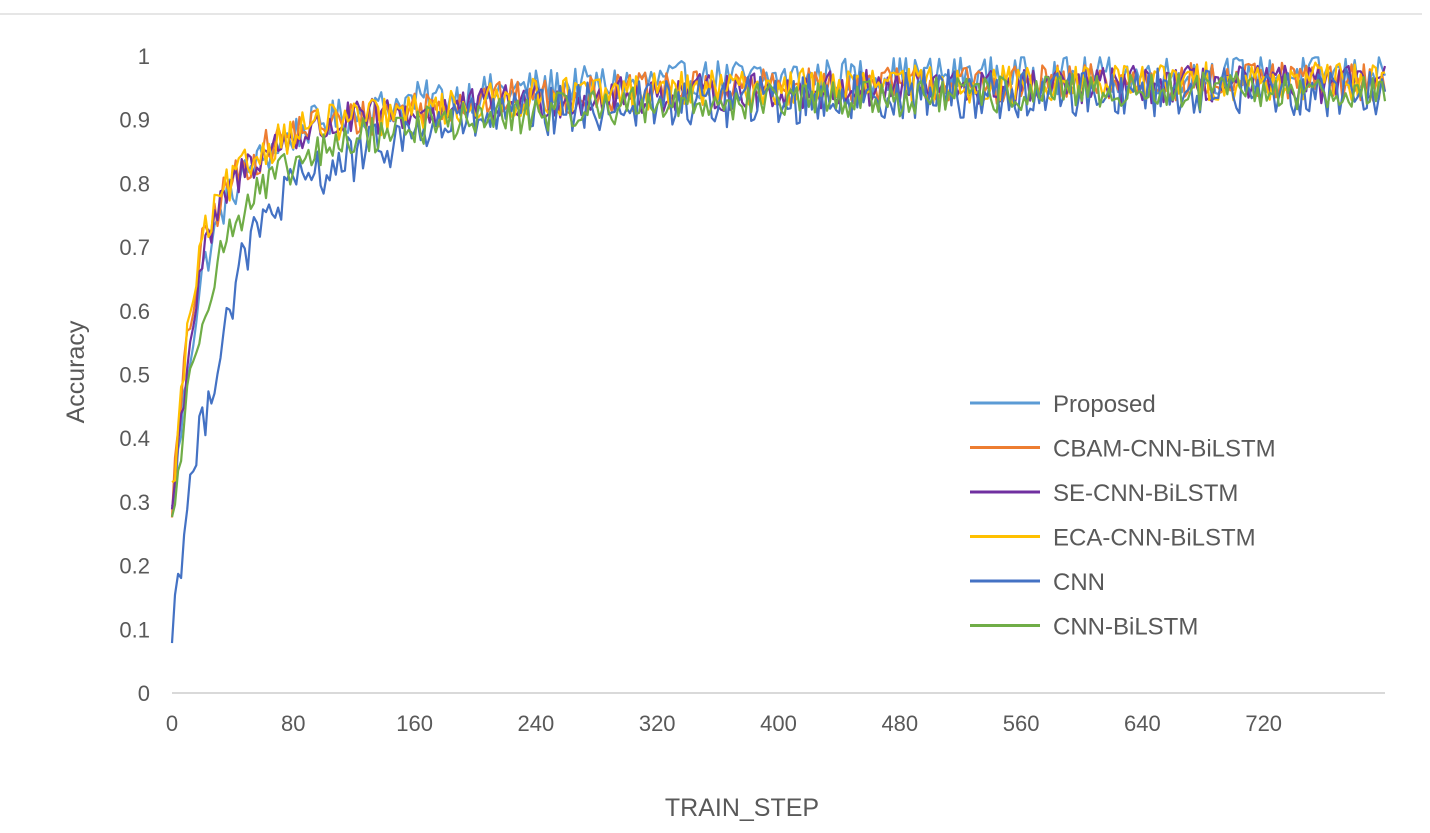  I want to click on y-tick-label: 0, so click(144, 693).